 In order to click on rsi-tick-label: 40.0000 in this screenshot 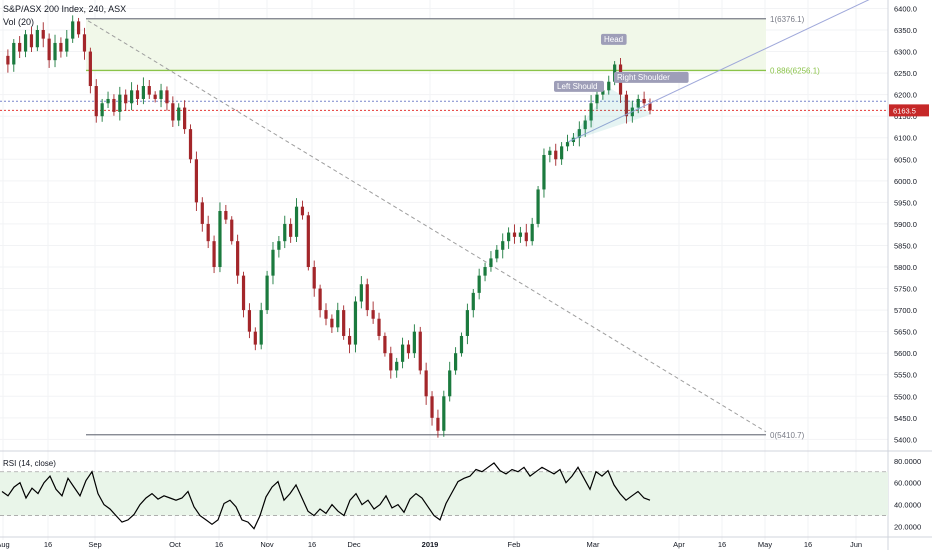, I will do `click(907, 505)`.